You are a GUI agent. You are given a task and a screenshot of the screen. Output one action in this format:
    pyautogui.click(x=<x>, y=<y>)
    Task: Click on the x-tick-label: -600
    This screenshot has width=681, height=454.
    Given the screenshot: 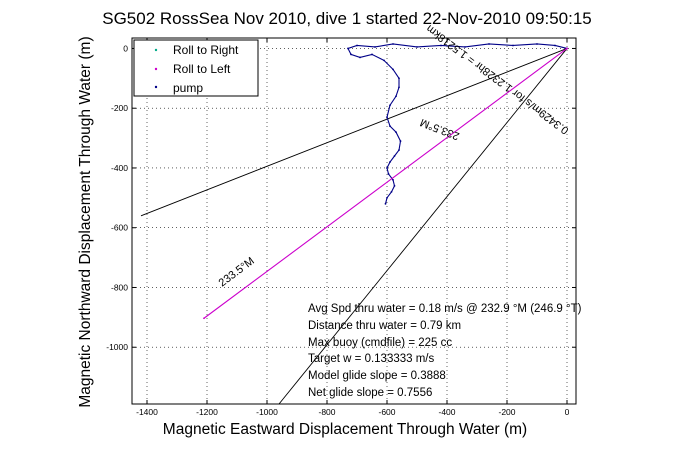 What is the action you would take?
    pyautogui.click(x=386, y=412)
    